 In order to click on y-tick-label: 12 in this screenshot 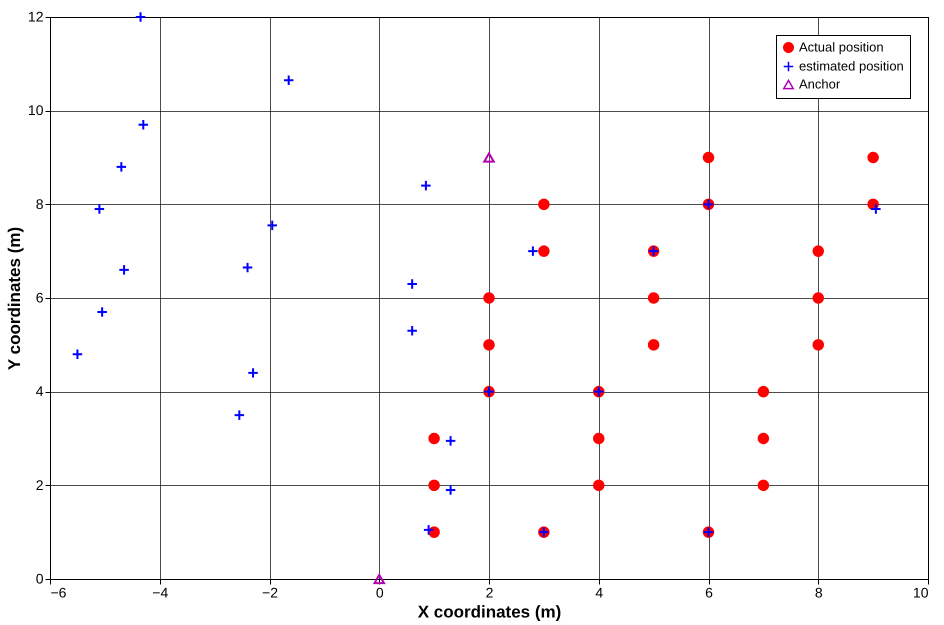, I will do `click(36, 16)`.